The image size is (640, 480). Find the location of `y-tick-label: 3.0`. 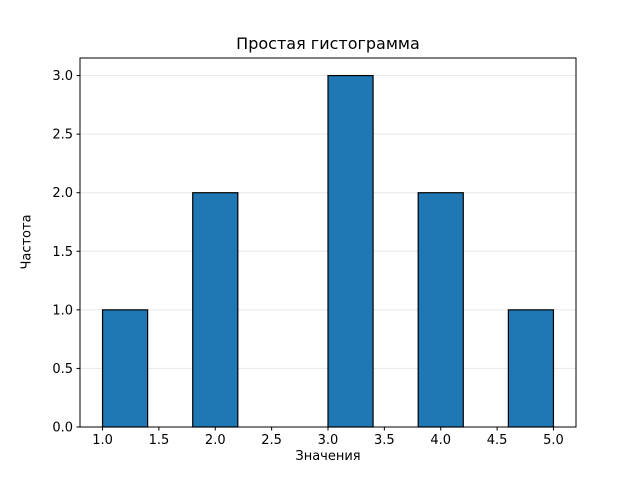

y-tick-label: 3.0 is located at coordinates (62, 76).